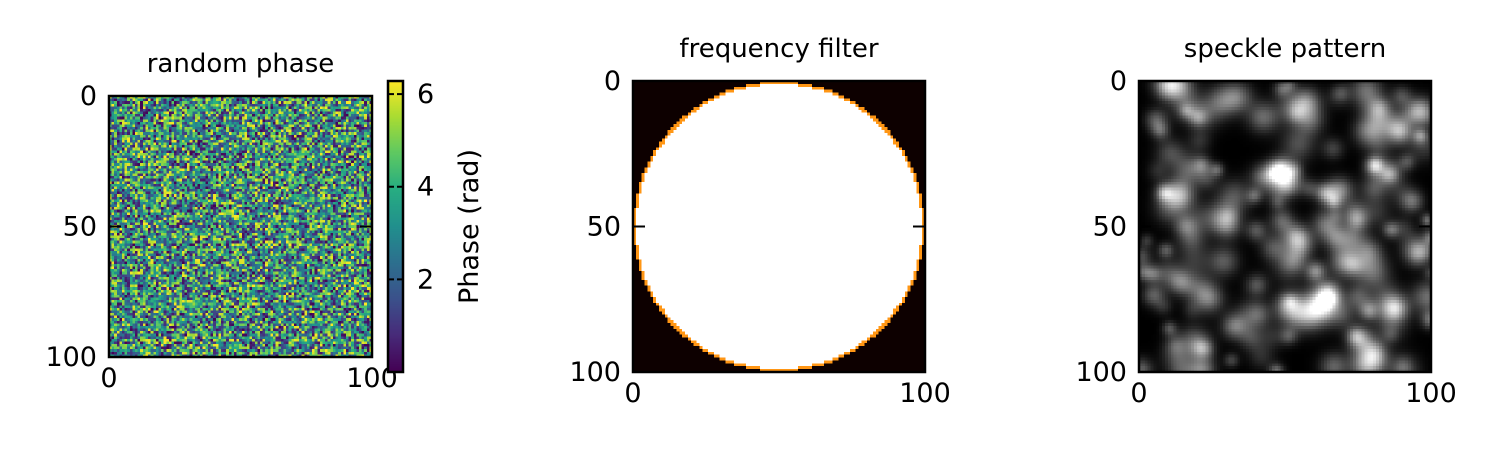 The height and width of the screenshot is (451, 1488). I want to click on chart-title: speckle pattern, so click(1285, 49).